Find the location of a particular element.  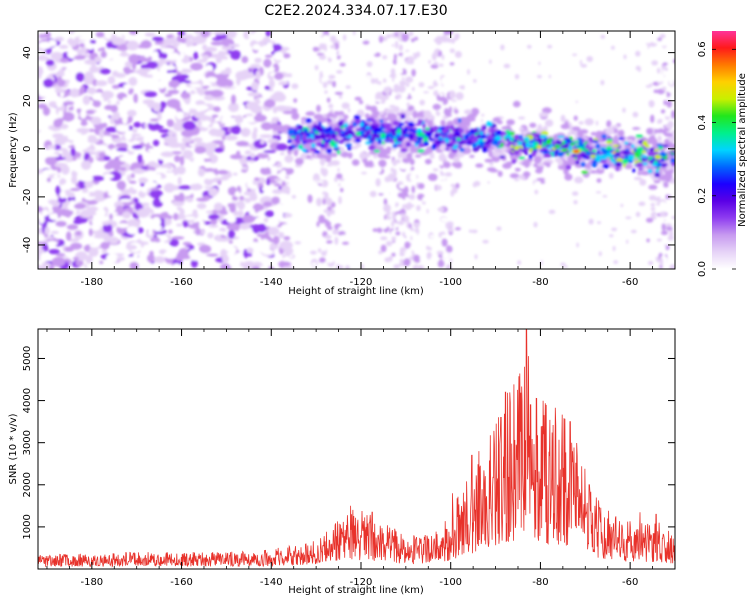

snr-x-axis-label: Height of straight line (km) is located at coordinates (356, 590).